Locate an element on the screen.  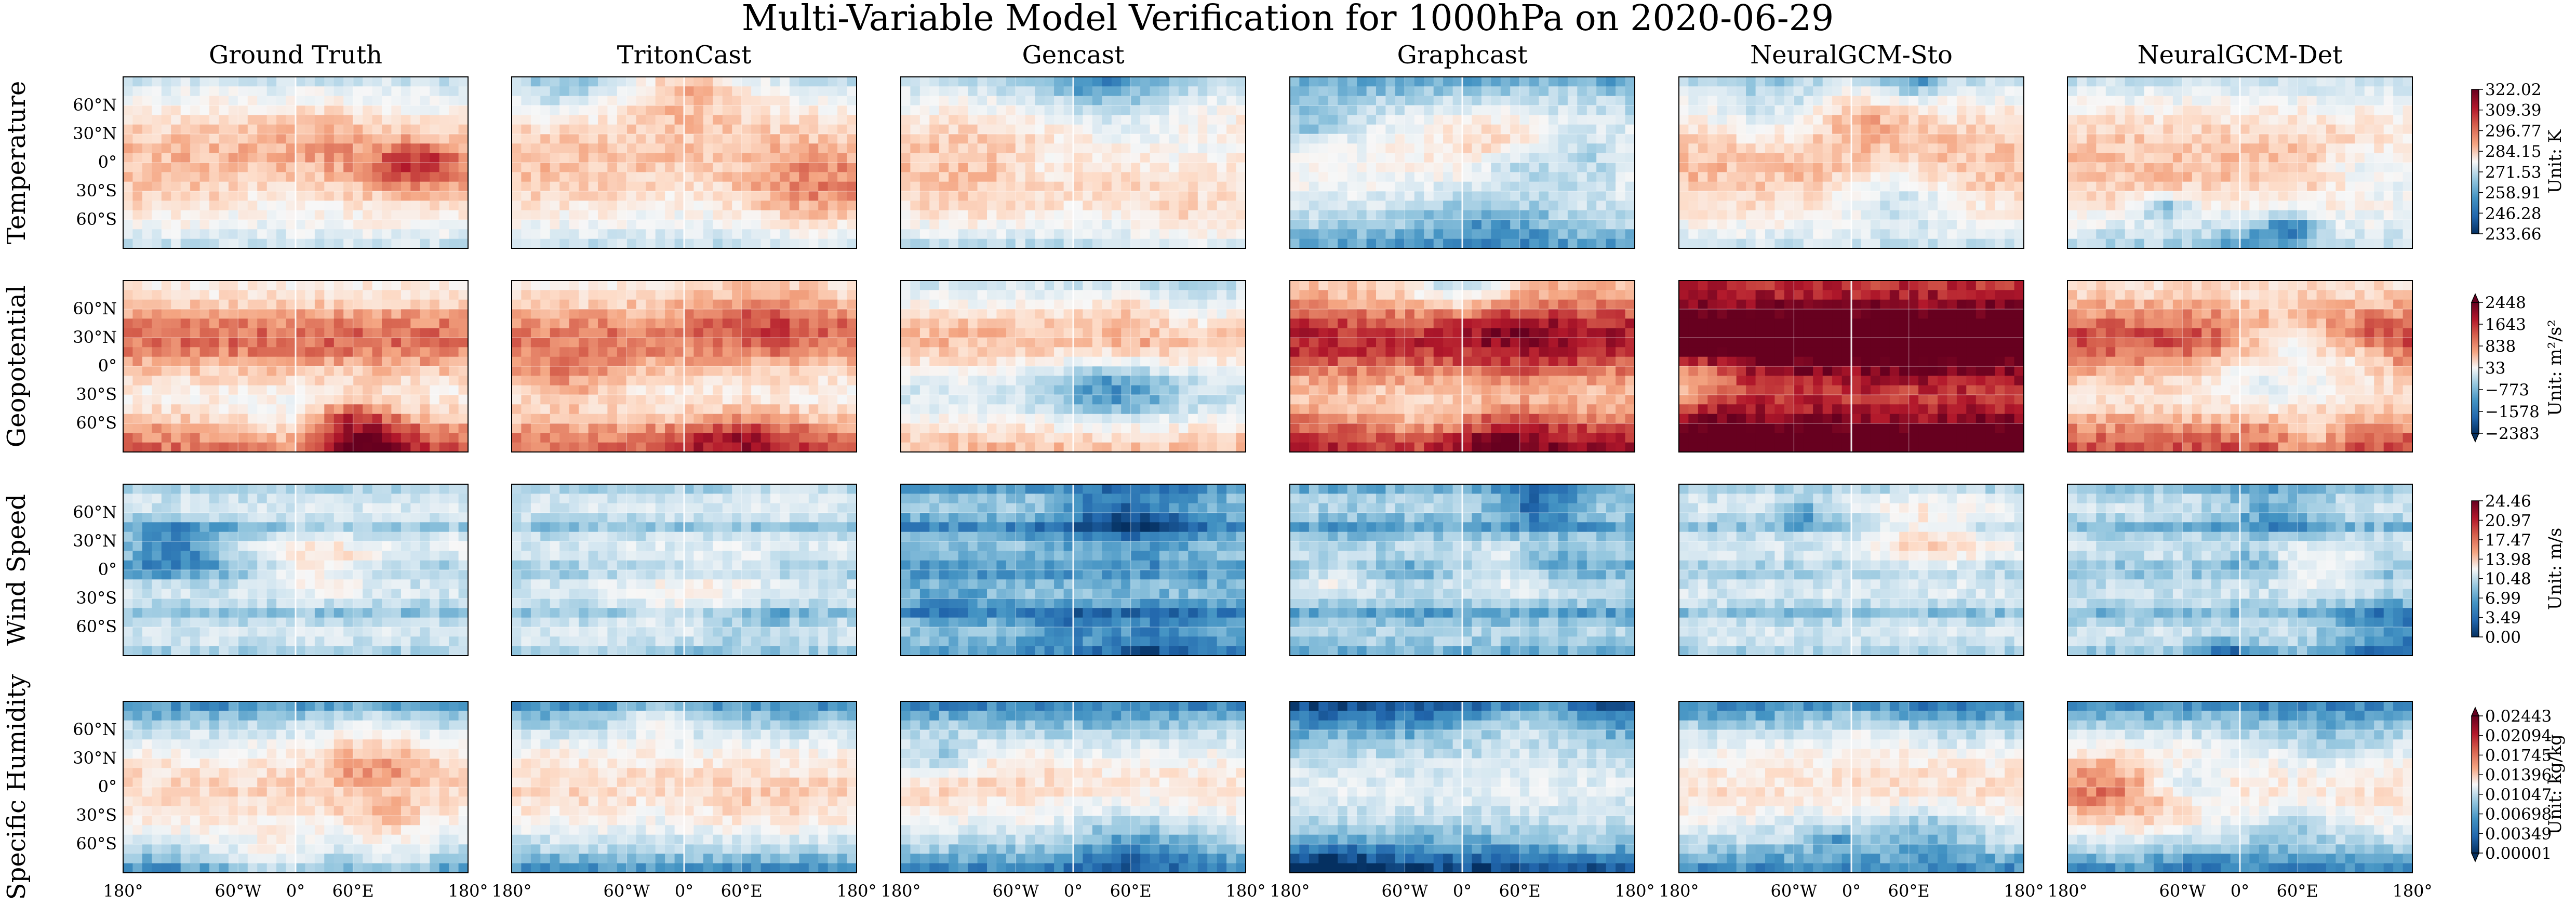
y-tick-label: 30°N is located at coordinates (95, 337).